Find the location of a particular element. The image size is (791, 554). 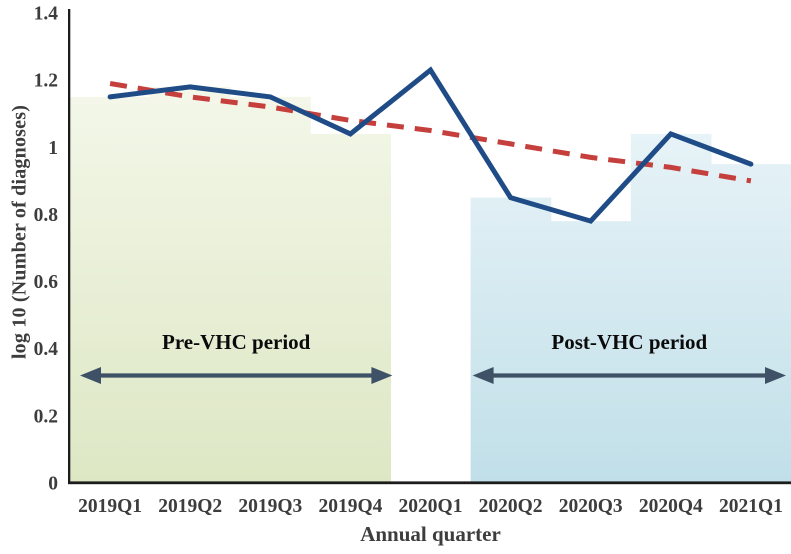

post-vhc-arrow-head-right is located at coordinates (775, 375).